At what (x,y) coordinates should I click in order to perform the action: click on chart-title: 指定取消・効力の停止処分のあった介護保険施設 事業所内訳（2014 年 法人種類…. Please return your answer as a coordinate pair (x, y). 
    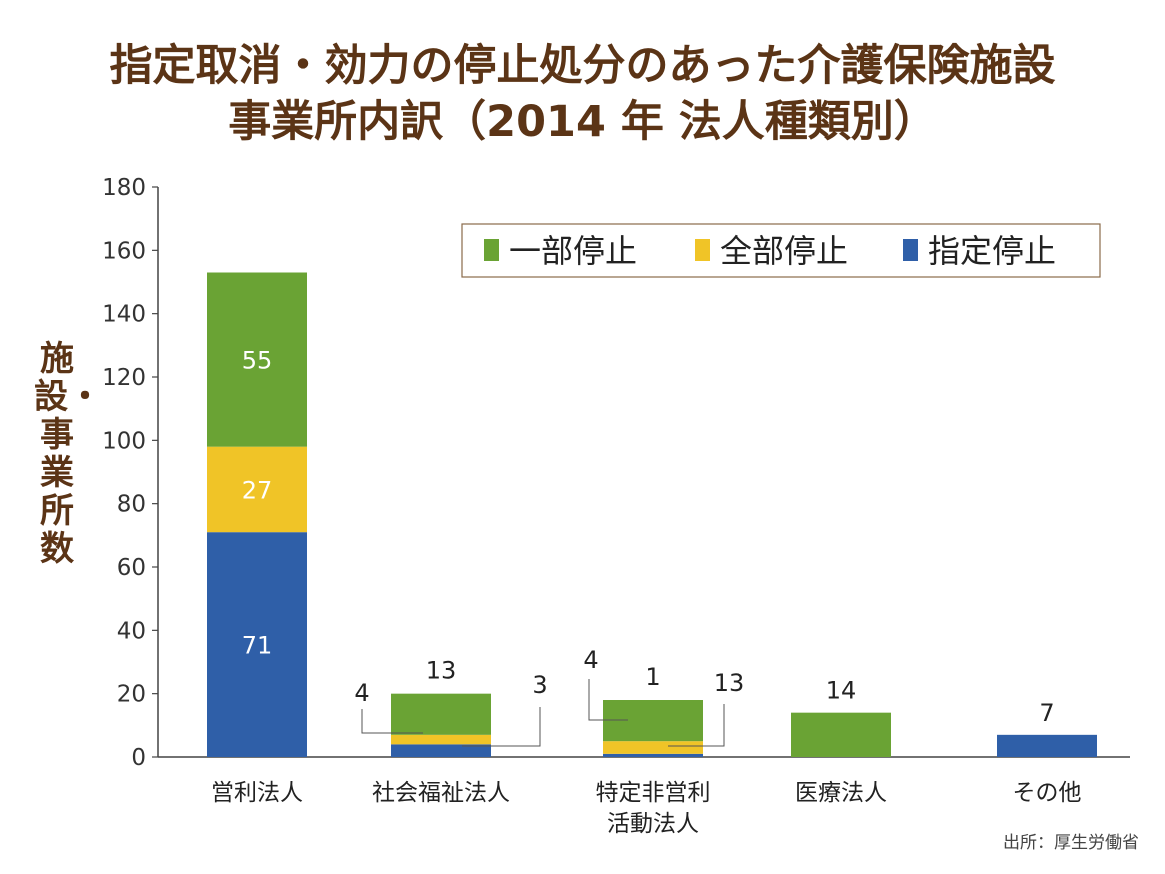
    Looking at the image, I should click on (582, 94).